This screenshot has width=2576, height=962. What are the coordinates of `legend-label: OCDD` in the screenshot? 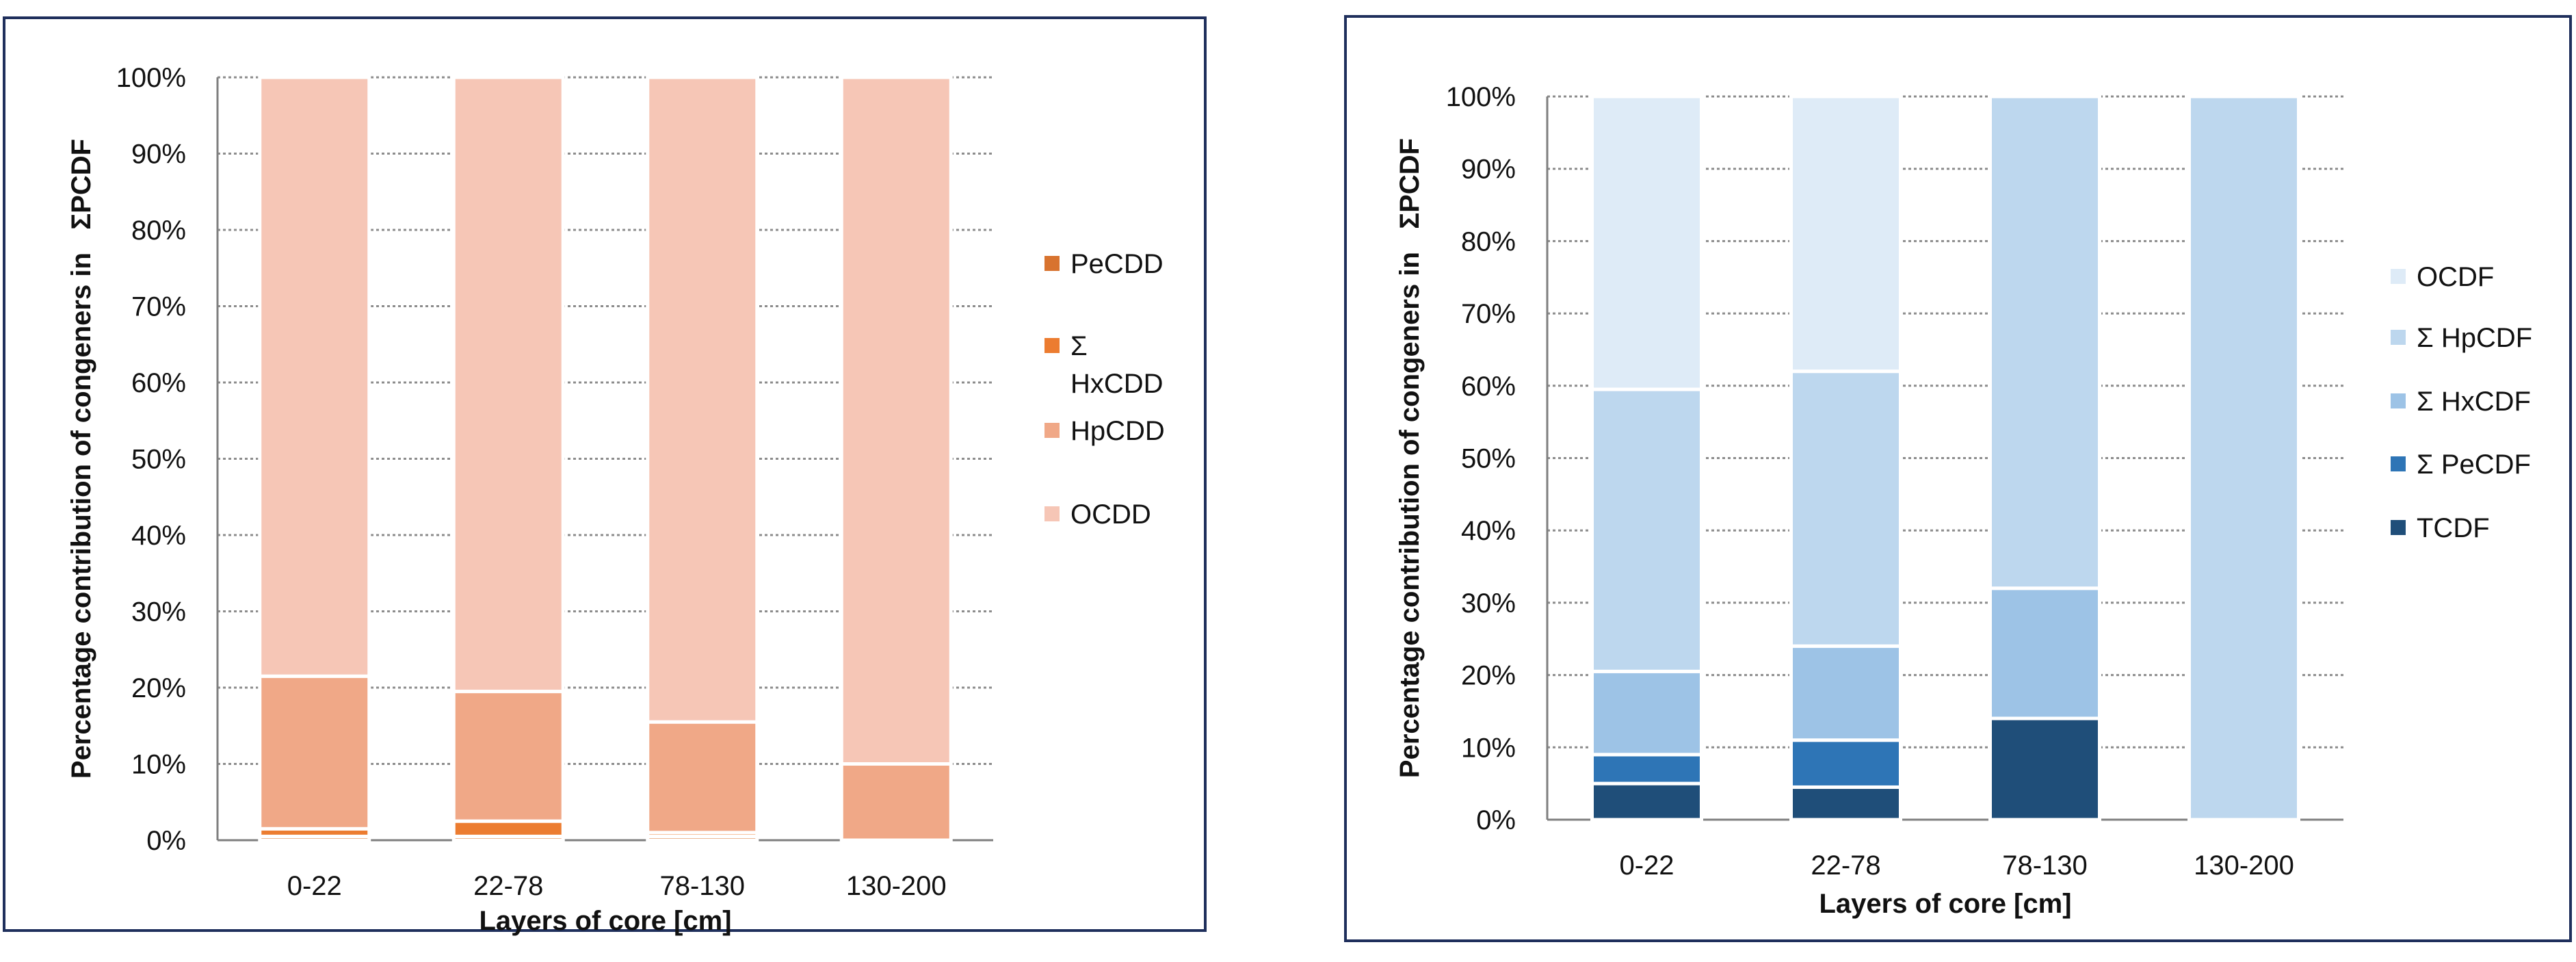 It's located at (1110, 514).